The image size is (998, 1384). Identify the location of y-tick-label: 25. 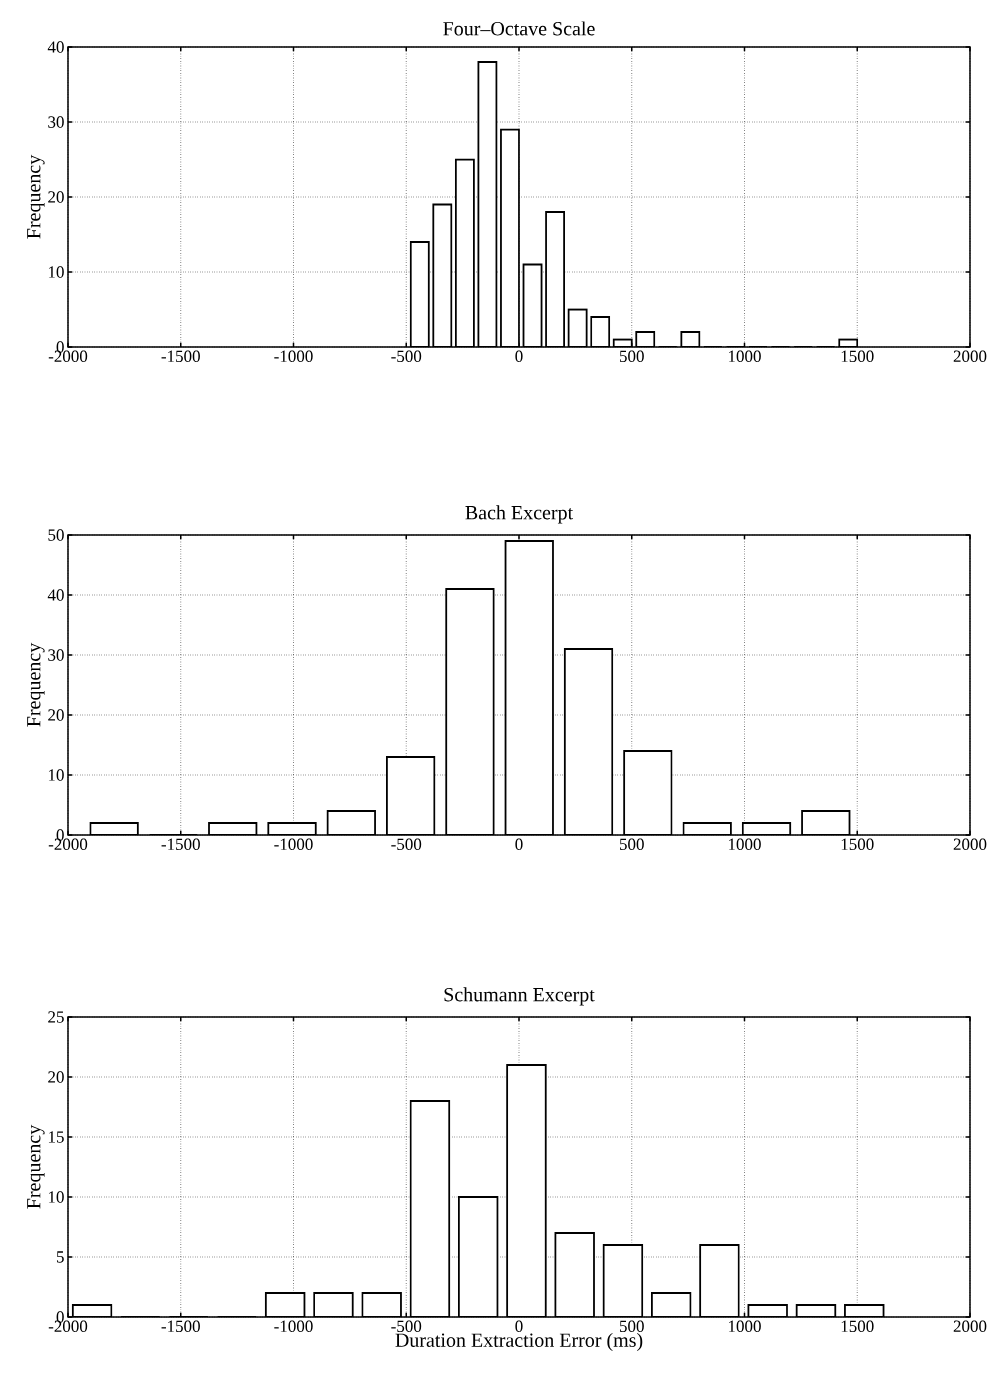
(56, 1017).